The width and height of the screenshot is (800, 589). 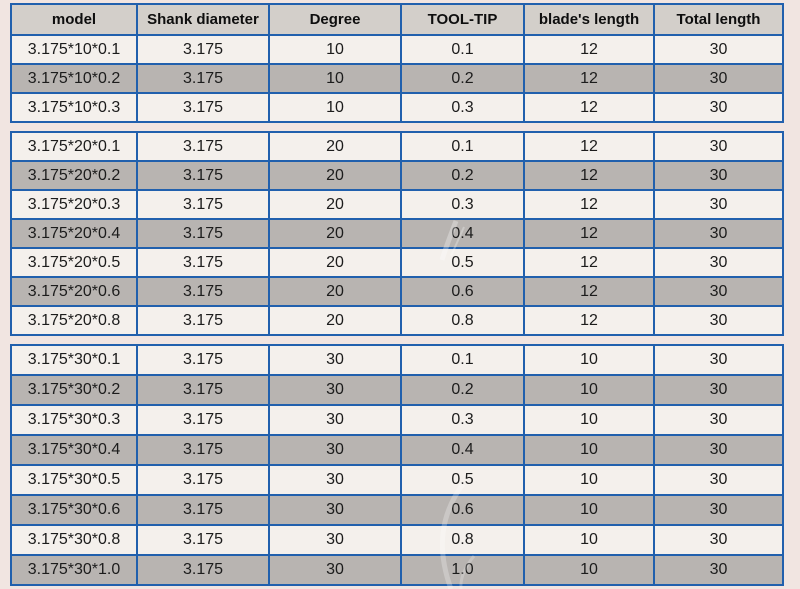 What do you see at coordinates (397, 175) in the screenshot?
I see `table-row: 3.175*20*0.2 3.175 20 0.2 12 30` at bounding box center [397, 175].